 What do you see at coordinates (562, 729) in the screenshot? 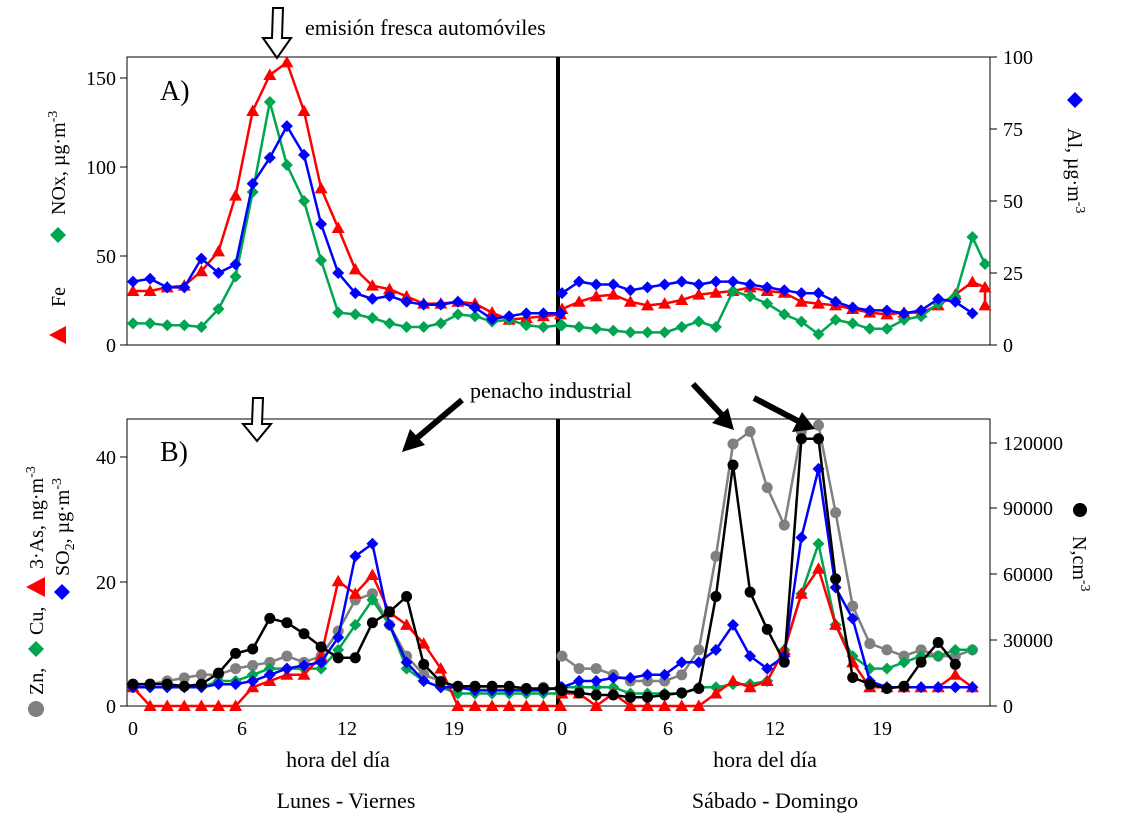
I see `xtick-0-b: 0` at bounding box center [562, 729].